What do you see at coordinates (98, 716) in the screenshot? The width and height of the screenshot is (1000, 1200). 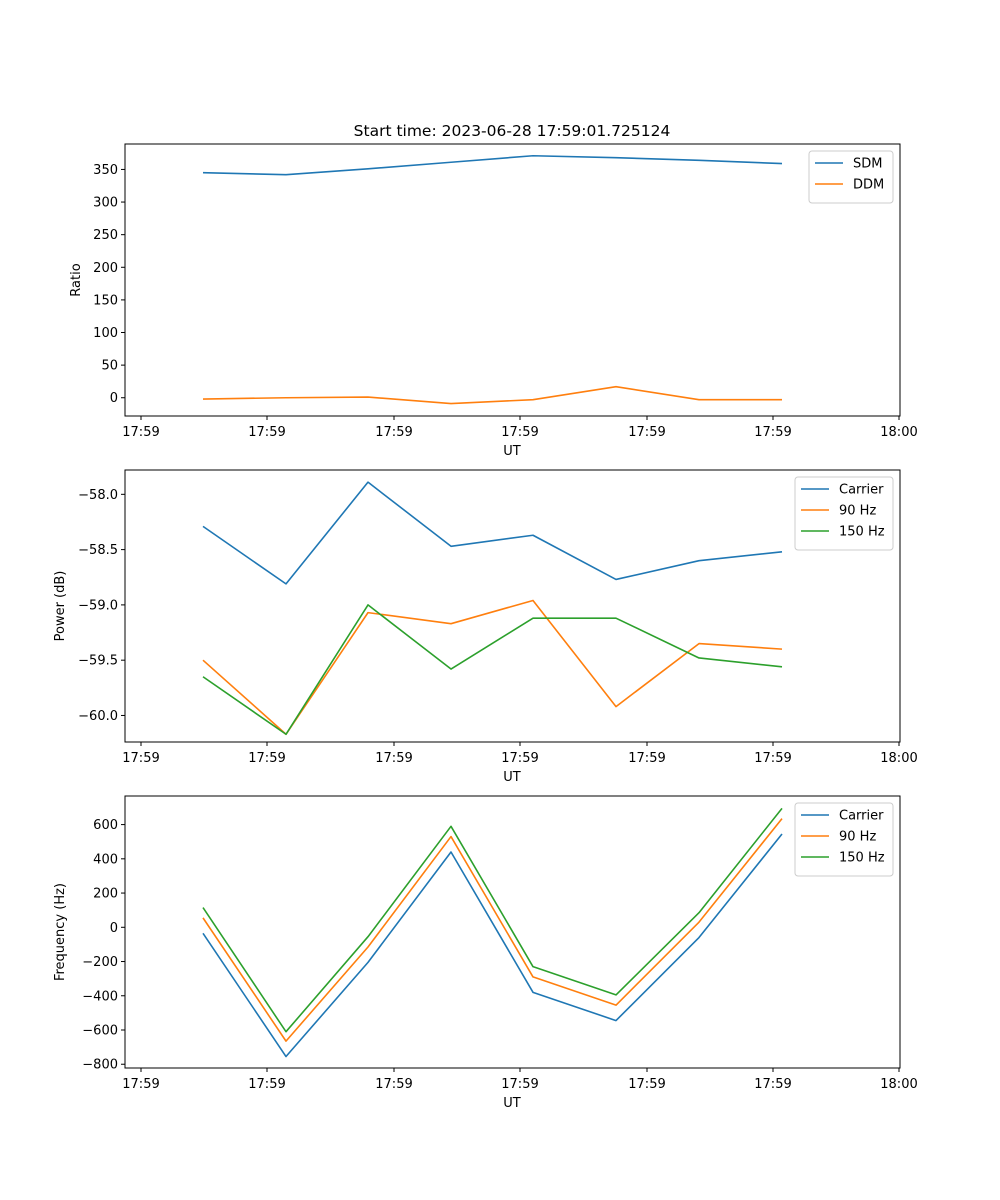 I see `y-tick-label: −60.0` at bounding box center [98, 716].